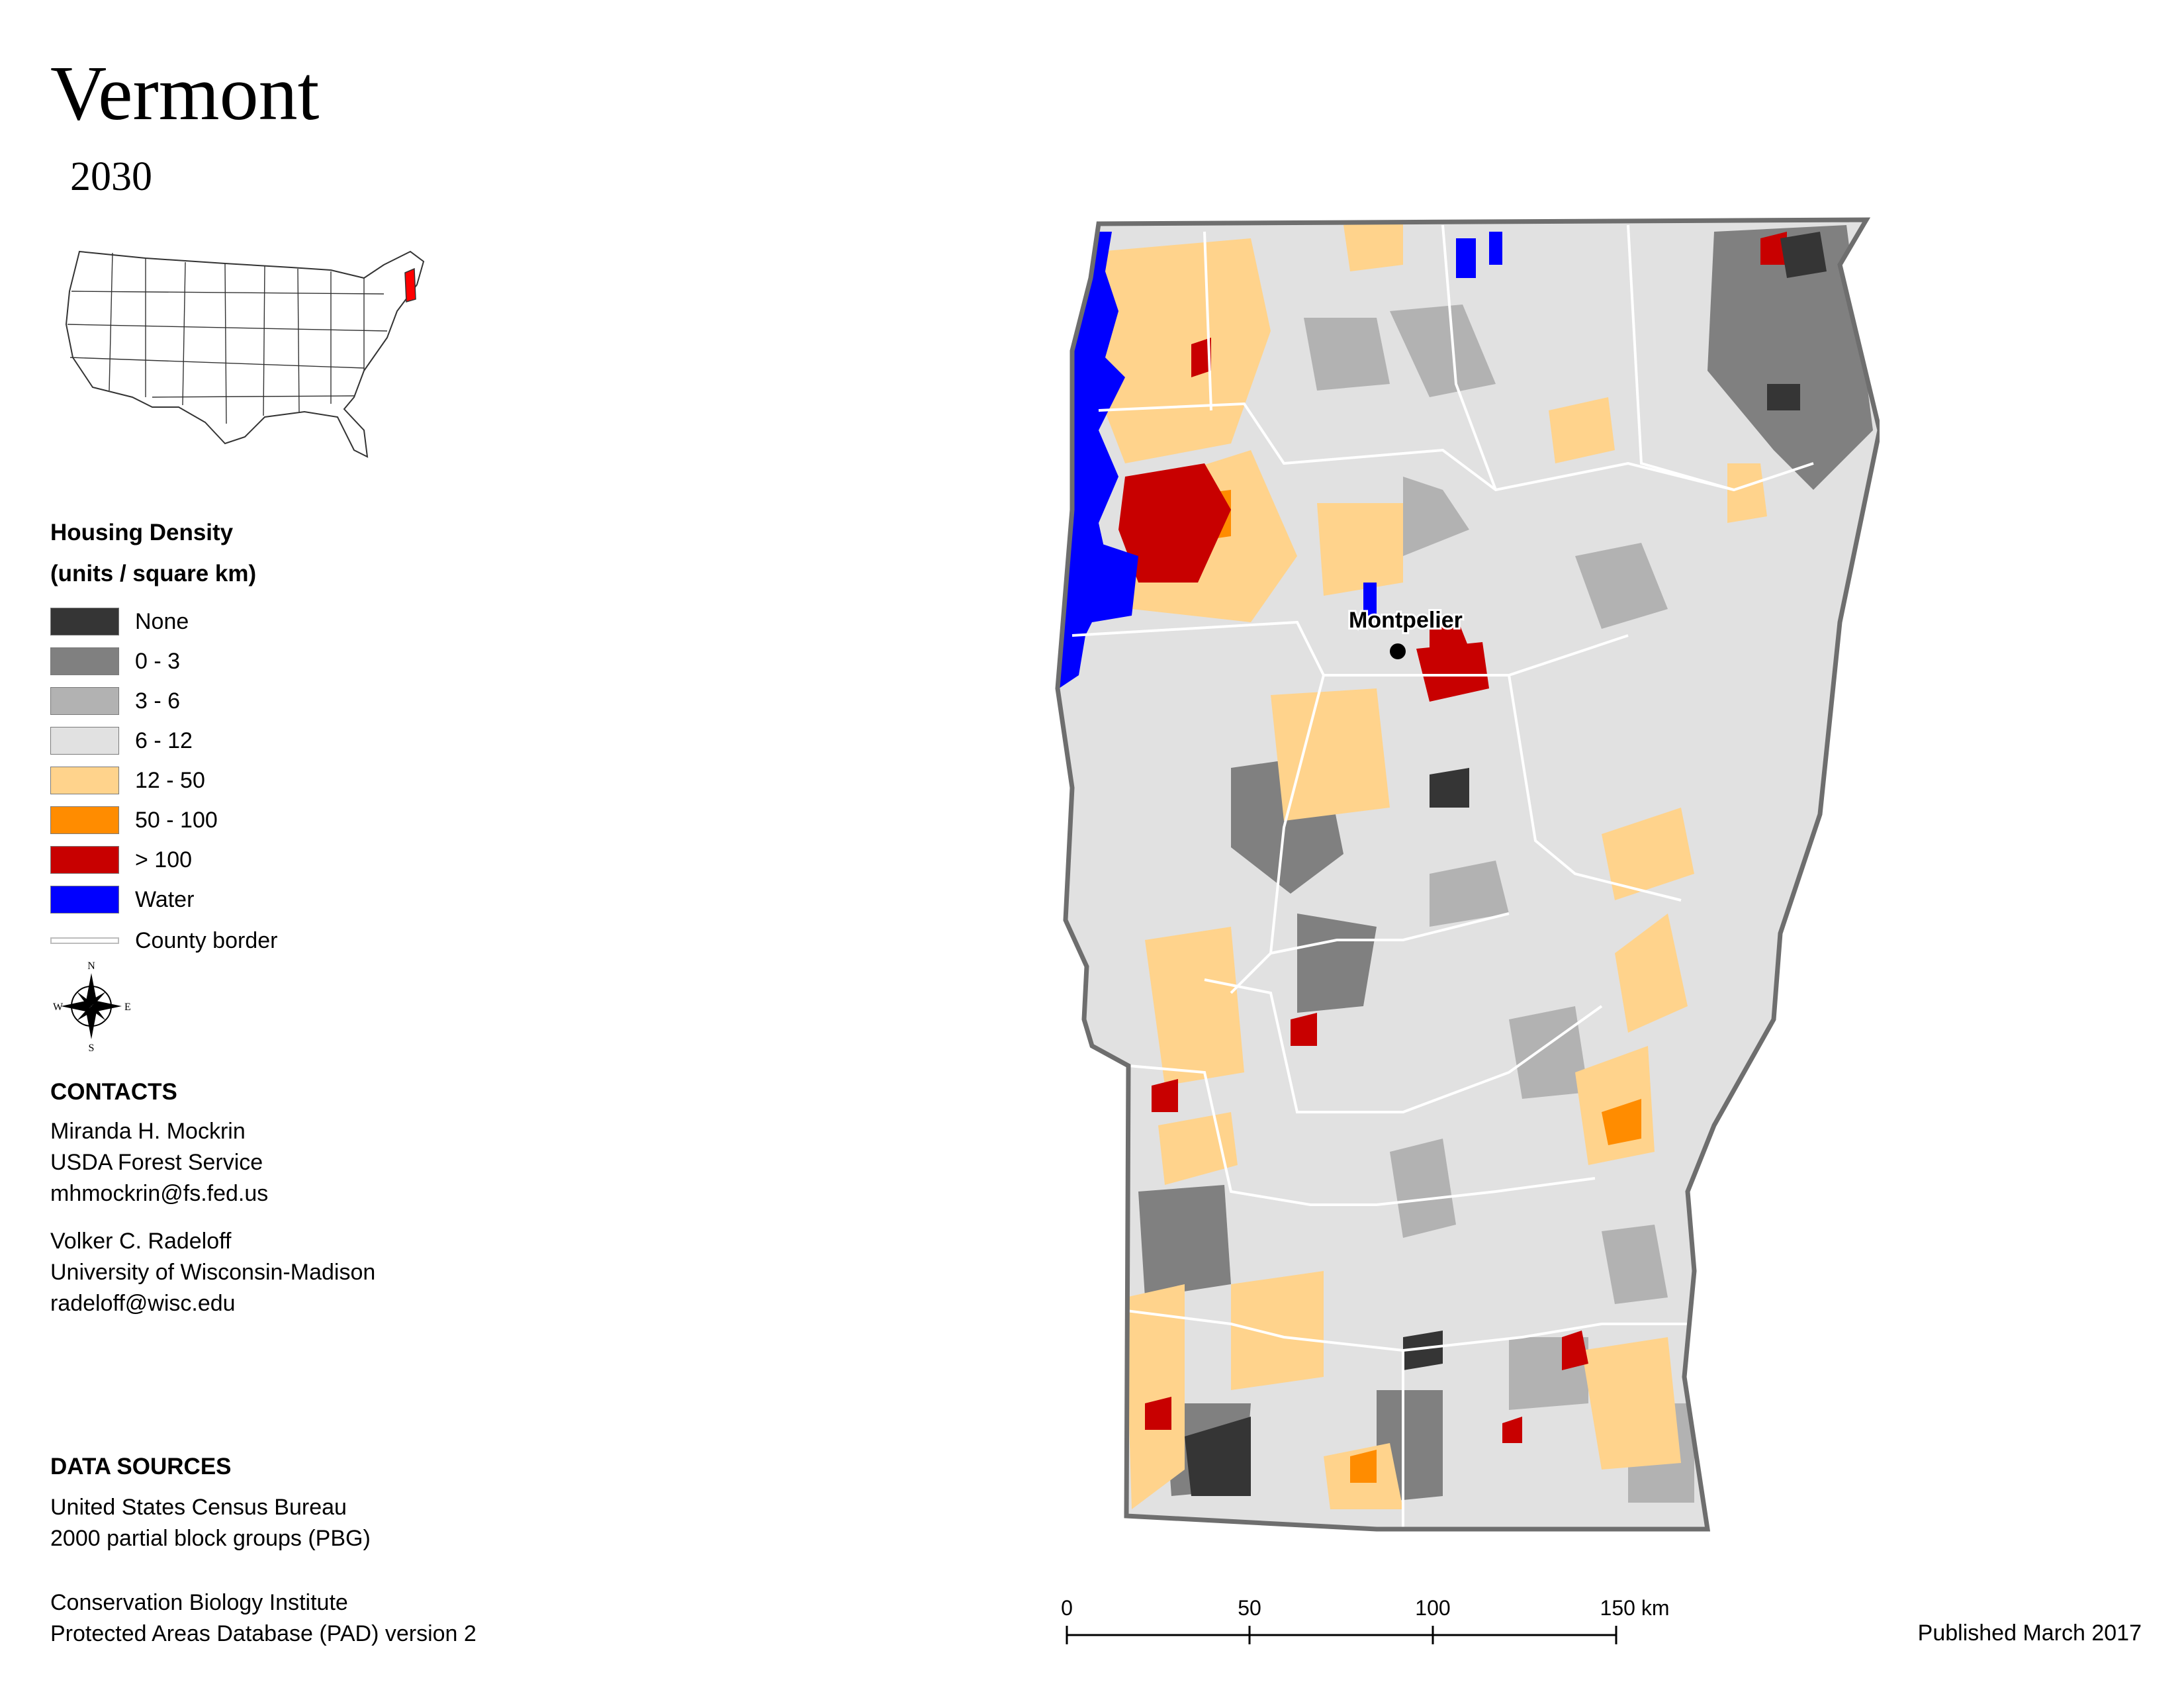 This screenshot has width=2184, height=1688. What do you see at coordinates (1635, 1608) in the screenshot?
I see `scale-tick-label: 150 km` at bounding box center [1635, 1608].